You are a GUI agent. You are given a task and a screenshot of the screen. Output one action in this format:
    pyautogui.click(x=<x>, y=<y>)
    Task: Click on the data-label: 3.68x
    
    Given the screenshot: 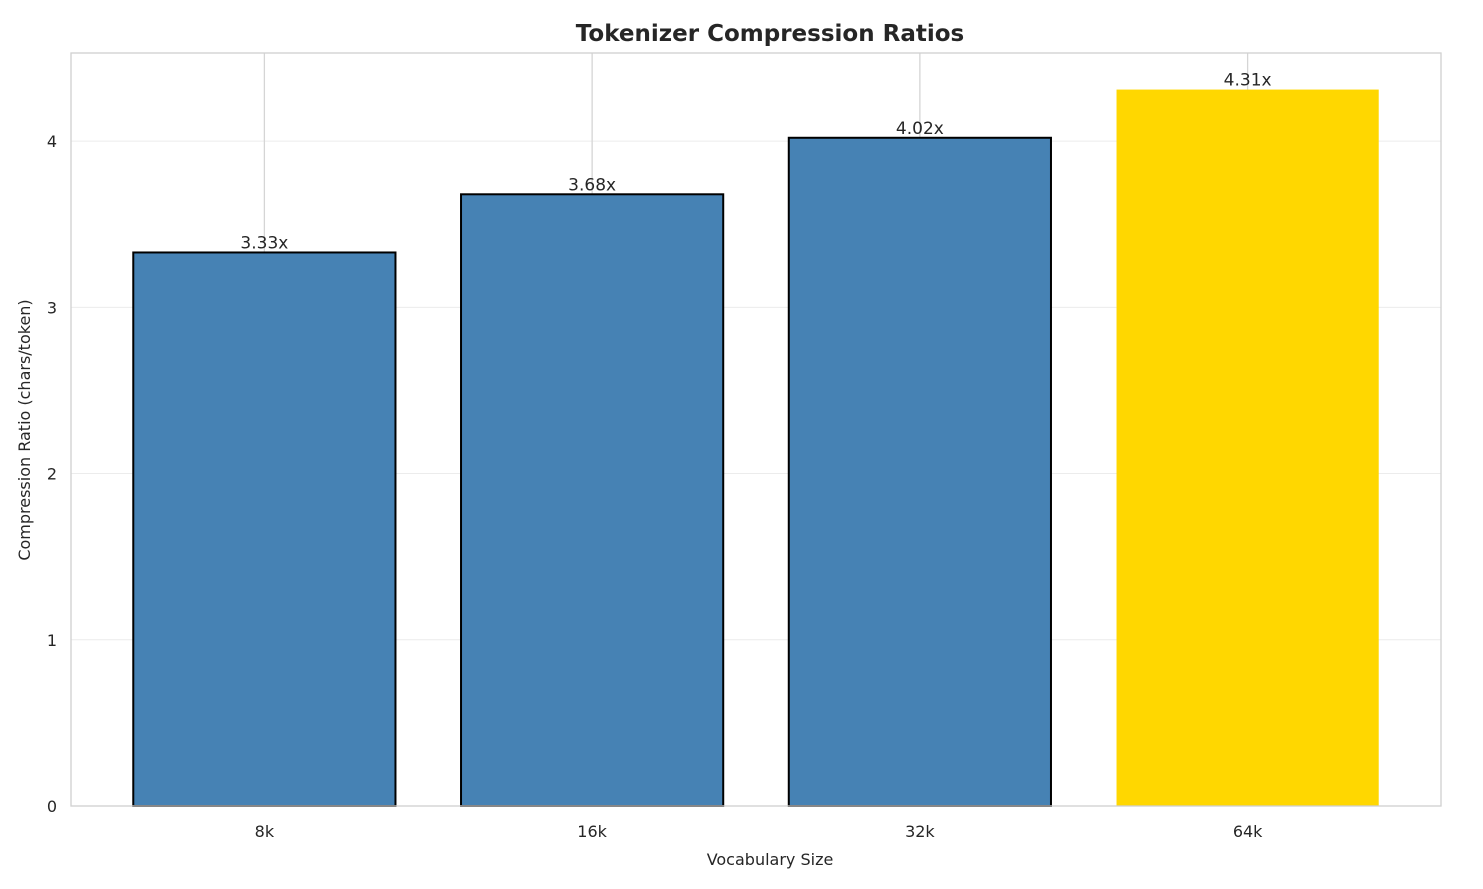 What is the action you would take?
    pyautogui.click(x=592, y=185)
    